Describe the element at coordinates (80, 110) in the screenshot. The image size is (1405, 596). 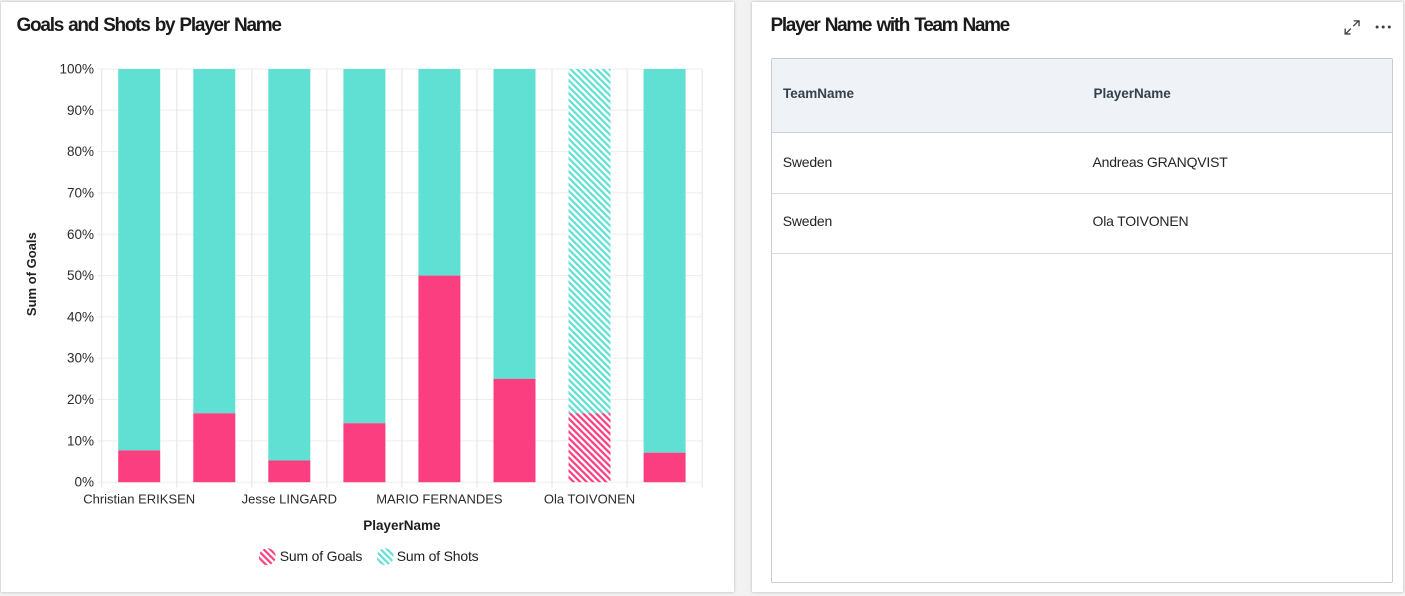
I see `svg-text: 90%` at that location.